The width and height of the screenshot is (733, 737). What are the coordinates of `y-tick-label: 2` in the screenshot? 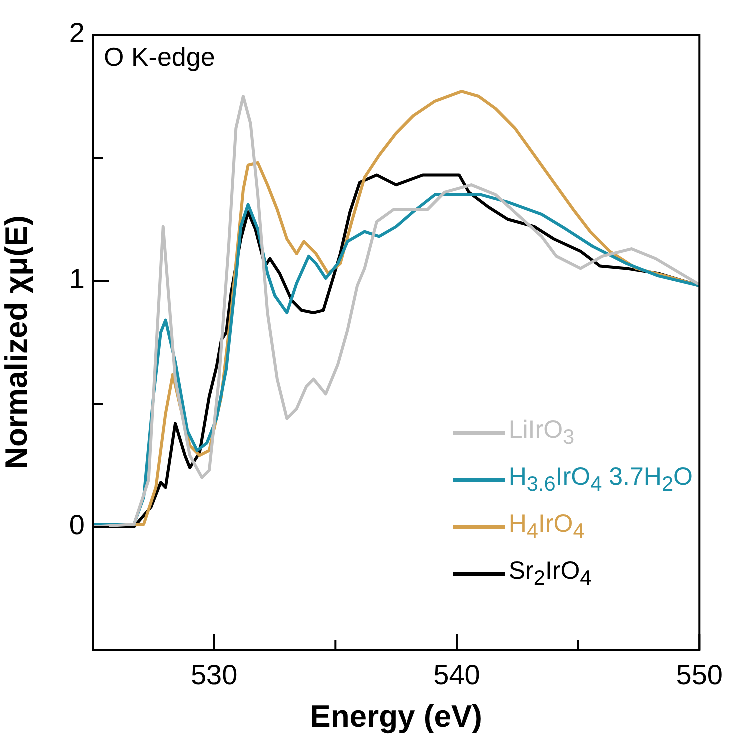 It's located at (77, 33).